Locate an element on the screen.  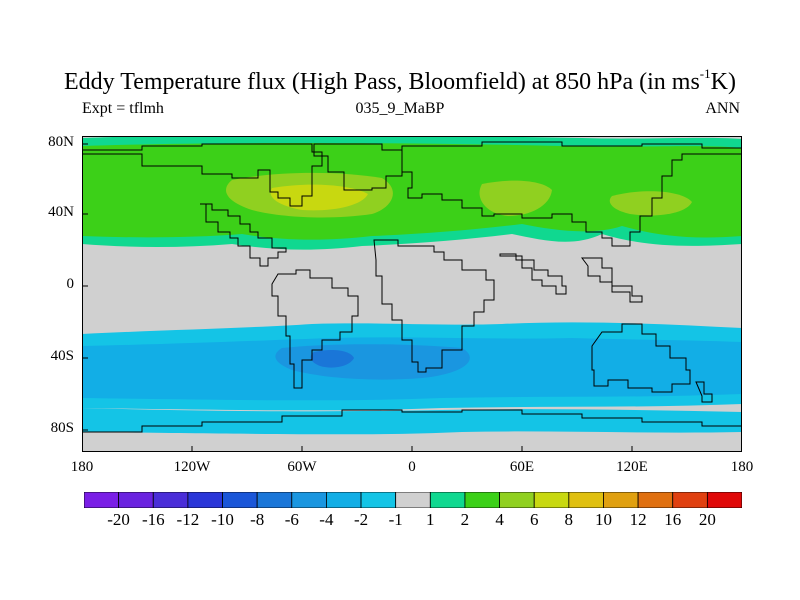
colorbar-label: -10 is located at coordinates (222, 519).